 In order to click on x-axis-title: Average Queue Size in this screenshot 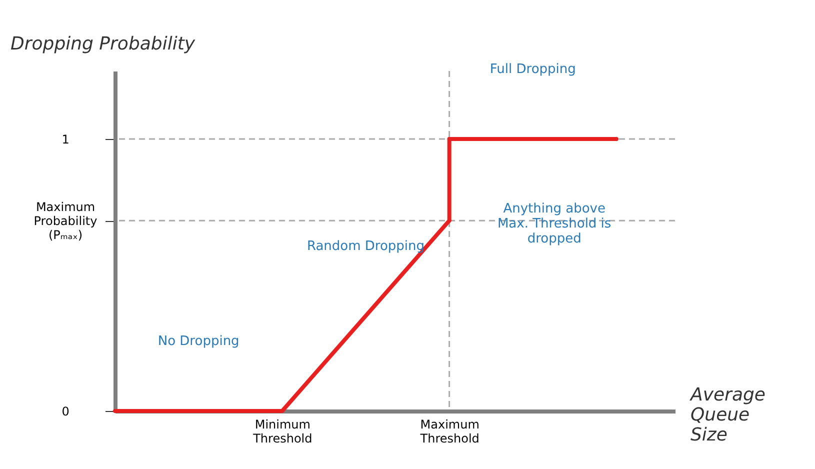, I will do `click(728, 415)`.